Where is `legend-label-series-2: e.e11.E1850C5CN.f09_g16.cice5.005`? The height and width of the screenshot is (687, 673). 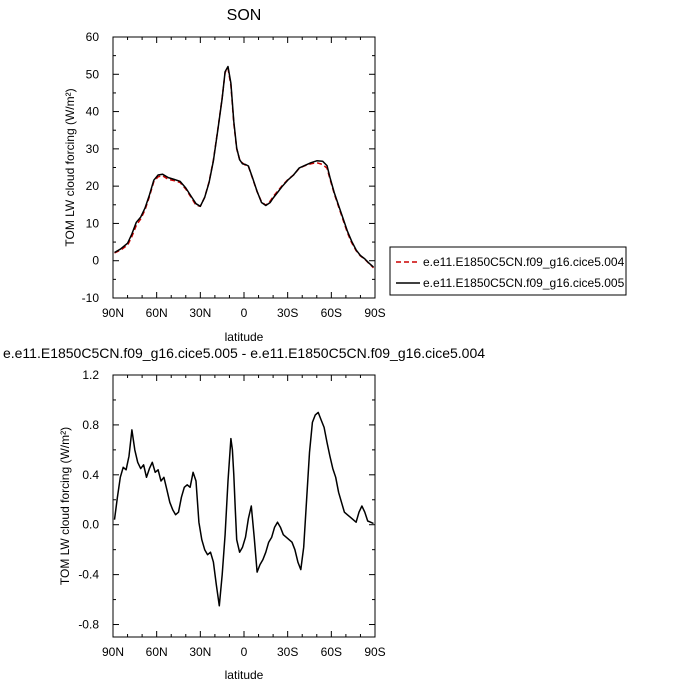 legend-label-series-2: e.e11.E1850C5CN.f09_g16.cice5.005 is located at coordinates (524, 283).